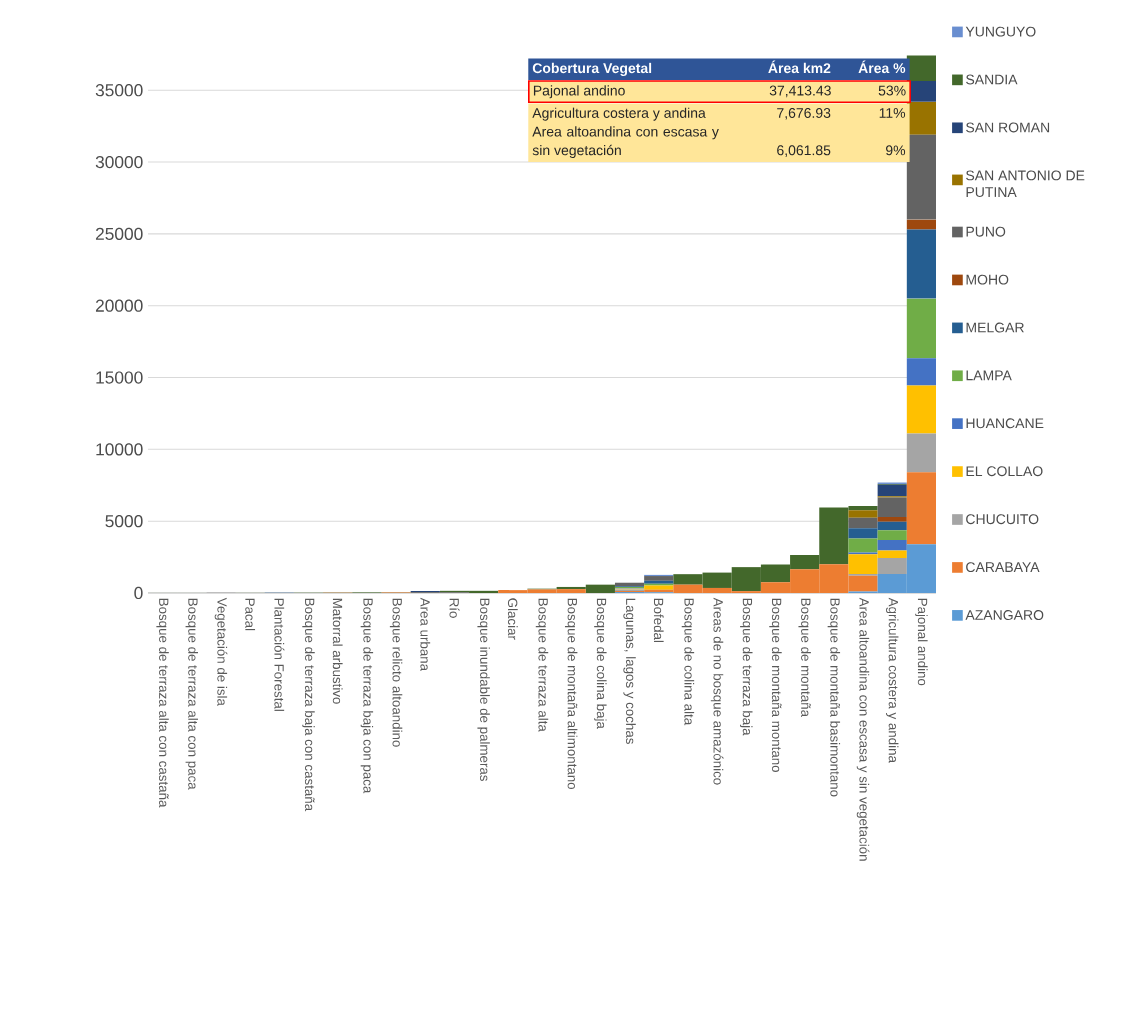 Image resolution: width=1129 pixels, height=1023 pixels. I want to click on annotation: Pajonal andino, so click(579, 92).